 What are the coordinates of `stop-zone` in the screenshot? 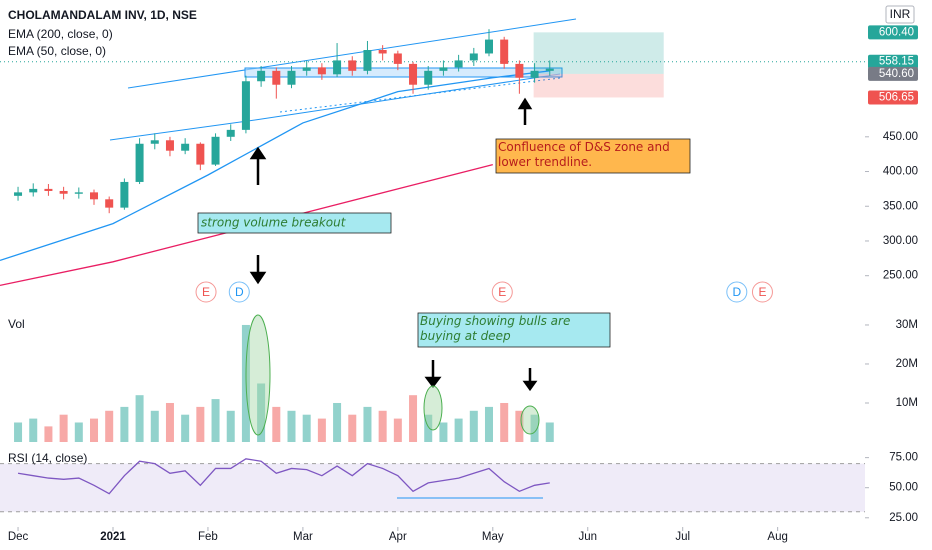 It's located at (598, 85).